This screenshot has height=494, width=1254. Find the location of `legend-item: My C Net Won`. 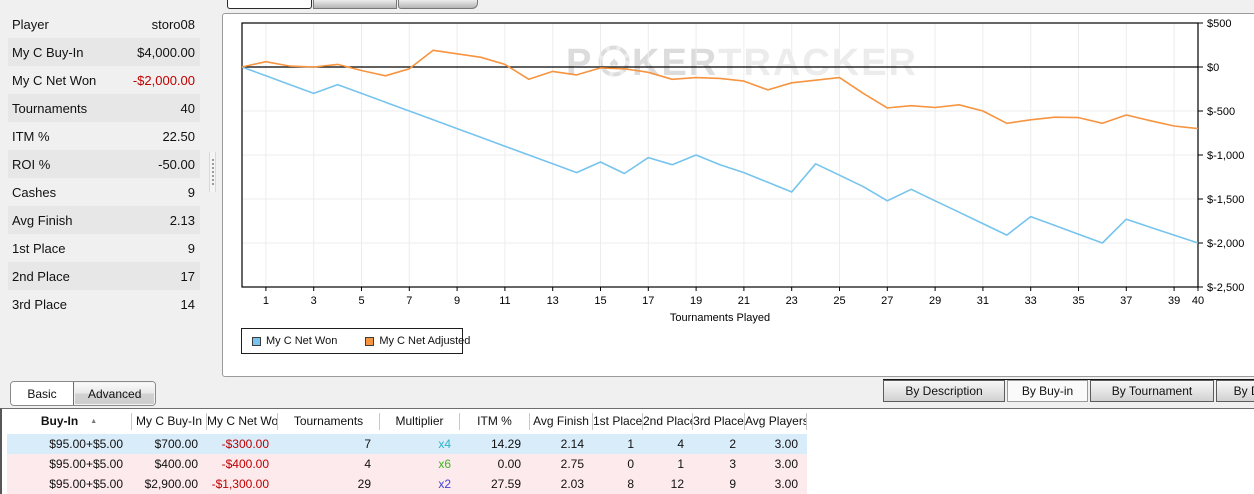

legend-item: My C Net Won is located at coordinates (294, 341).